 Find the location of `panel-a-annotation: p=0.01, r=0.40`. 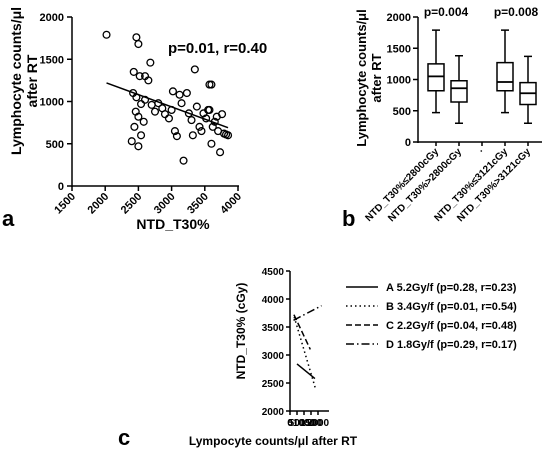

panel-a-annotation: p=0.01, r=0.40 is located at coordinates (217, 48).